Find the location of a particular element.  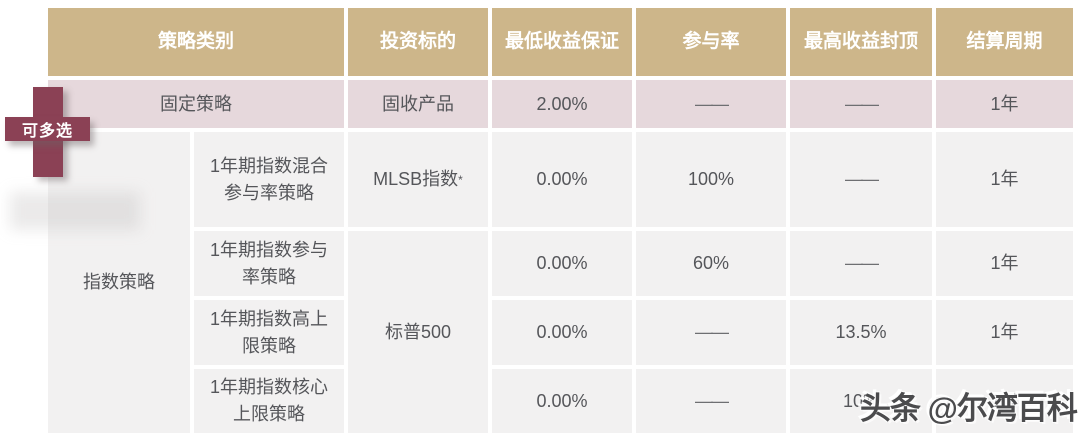

cell-strategy-name: 1年期指数参与 率策略 is located at coordinates (269, 263).